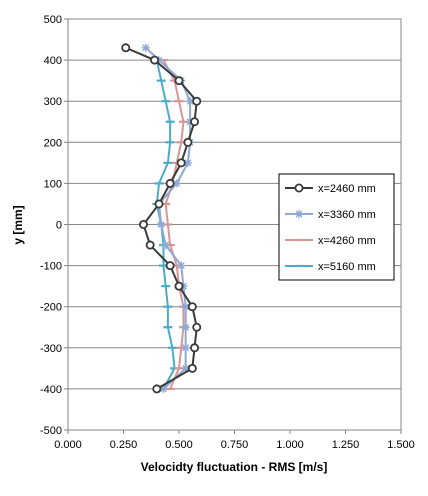 The image size is (428, 496). I want to click on legend-entry-1: x=2460 mm, so click(330, 189).